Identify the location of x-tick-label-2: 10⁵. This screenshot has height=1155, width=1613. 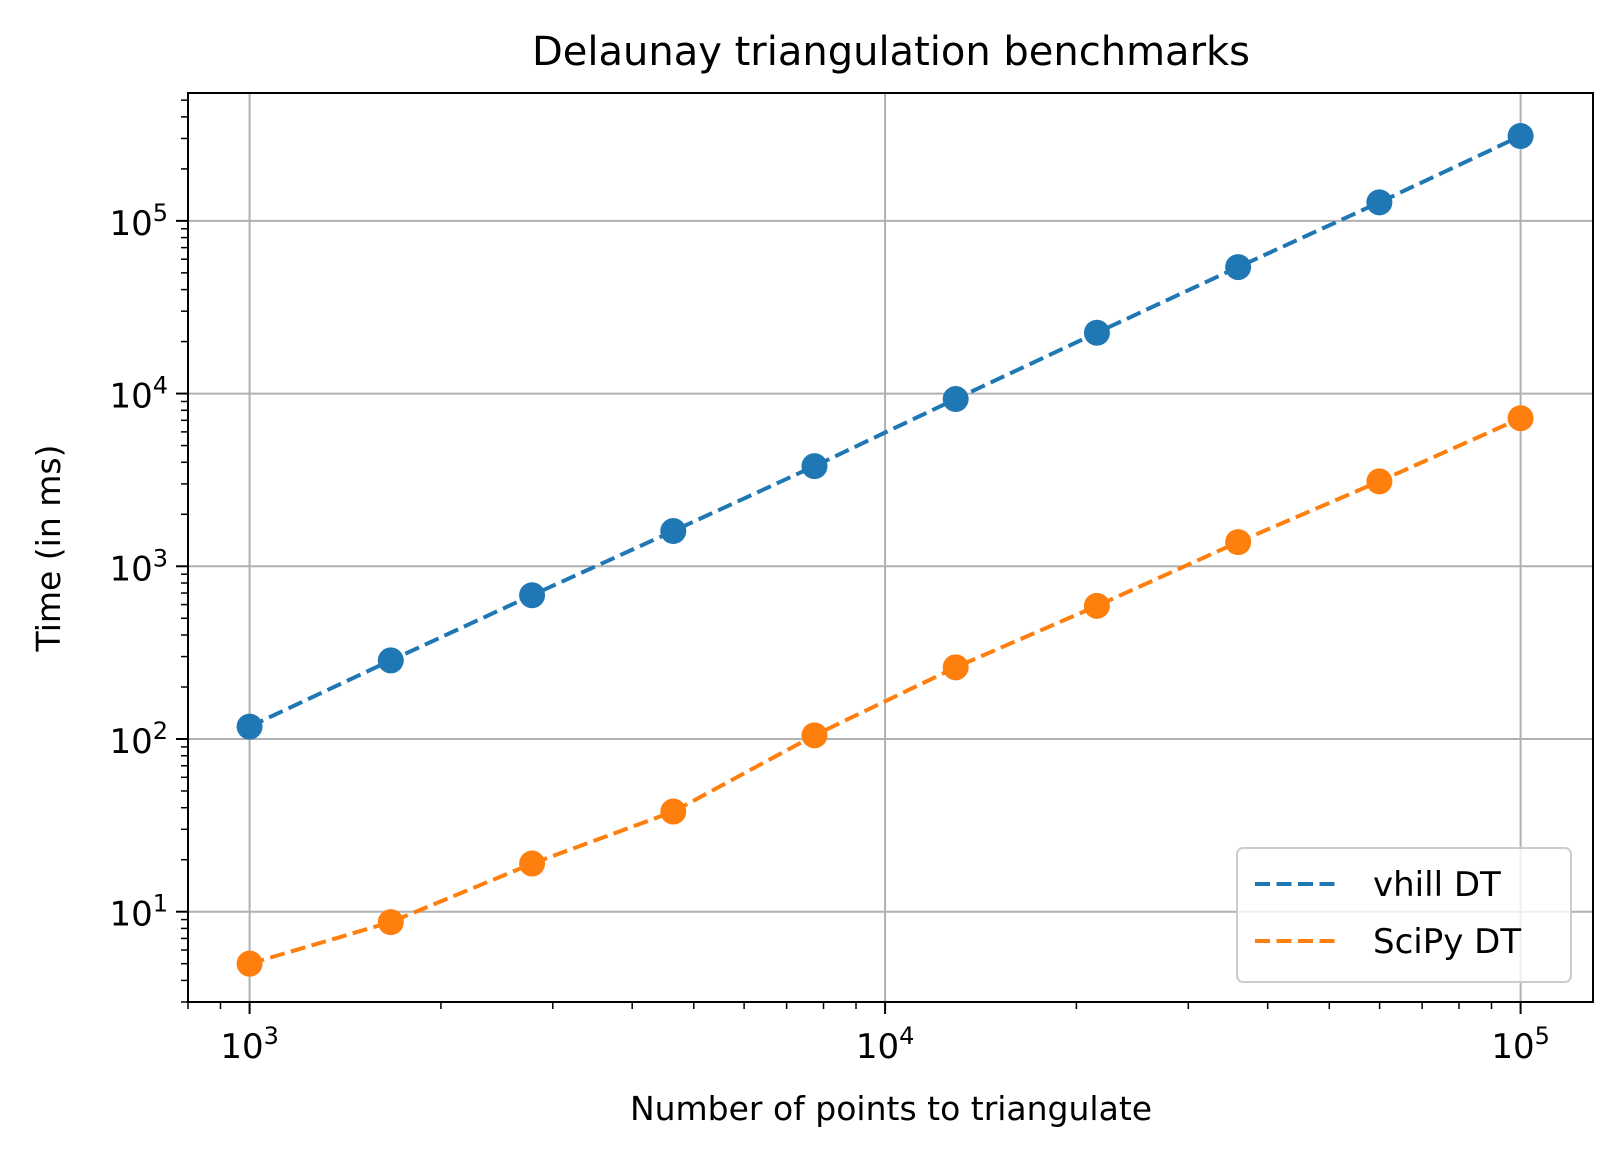
(1520, 1044).